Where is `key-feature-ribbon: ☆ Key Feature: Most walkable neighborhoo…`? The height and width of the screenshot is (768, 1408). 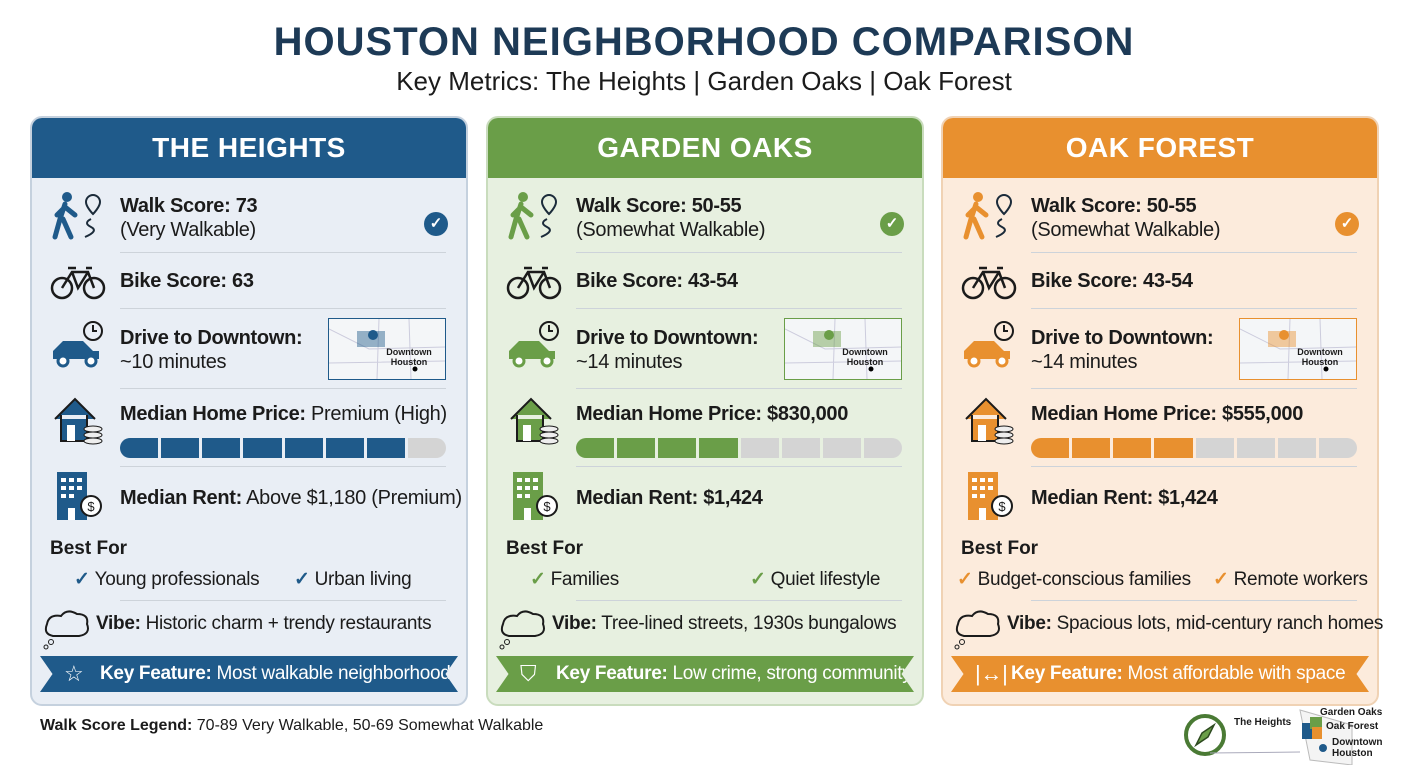
key-feature-ribbon: ☆ Key Feature: Most walkable neighborhoo… is located at coordinates (249, 674).